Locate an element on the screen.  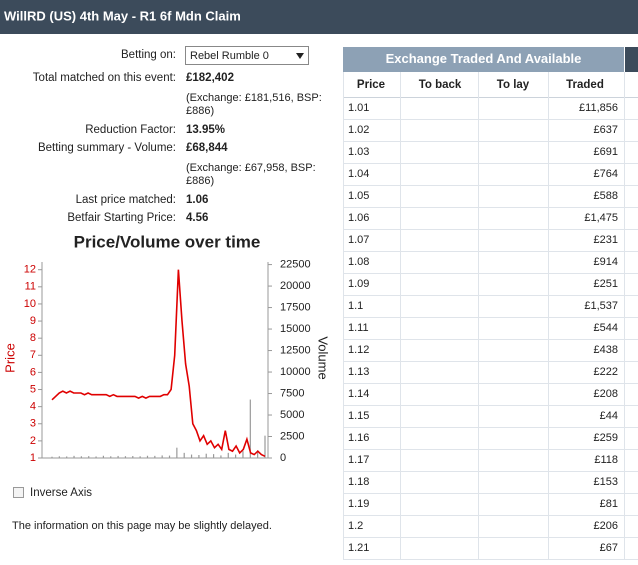
y-tick-label: 4 is located at coordinates (33, 407).